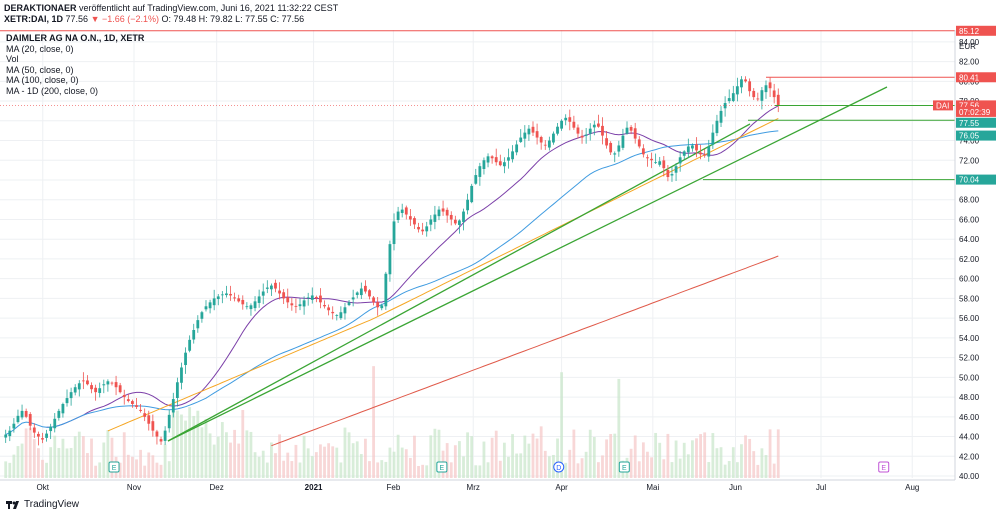 The width and height of the screenshot is (1000, 516). What do you see at coordinates (969, 62) in the screenshot?
I see `y-tick-label: 82.00` at bounding box center [969, 62].